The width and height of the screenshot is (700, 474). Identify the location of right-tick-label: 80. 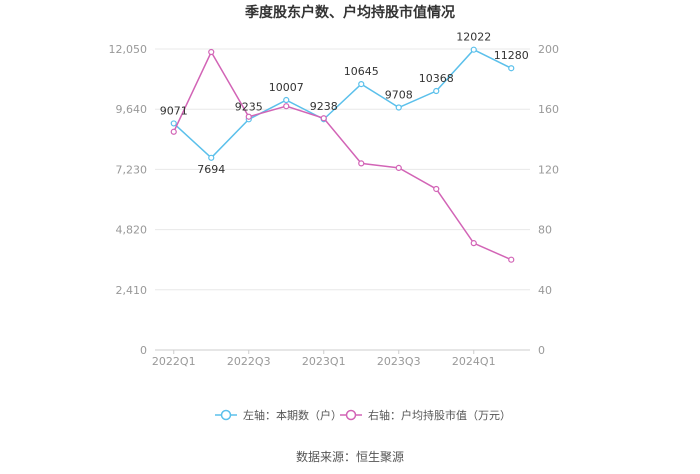
(545, 230).